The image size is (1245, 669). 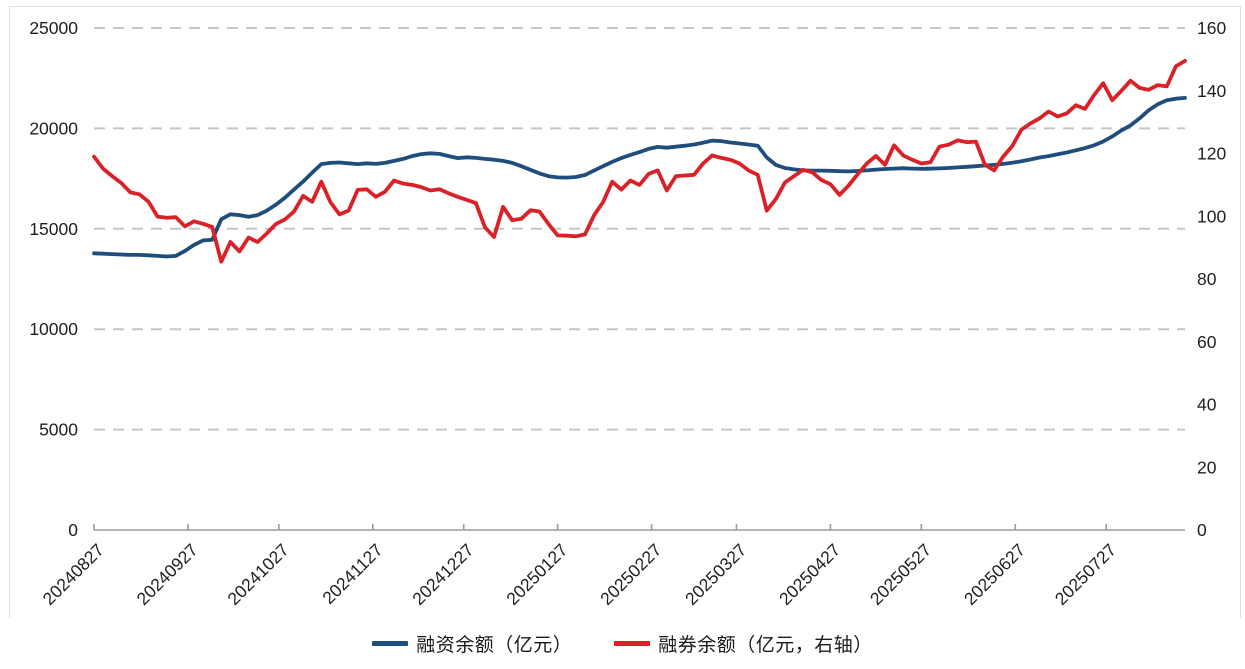 What do you see at coordinates (257, 574) in the screenshot?
I see `x-axis-label: 20241027` at bounding box center [257, 574].